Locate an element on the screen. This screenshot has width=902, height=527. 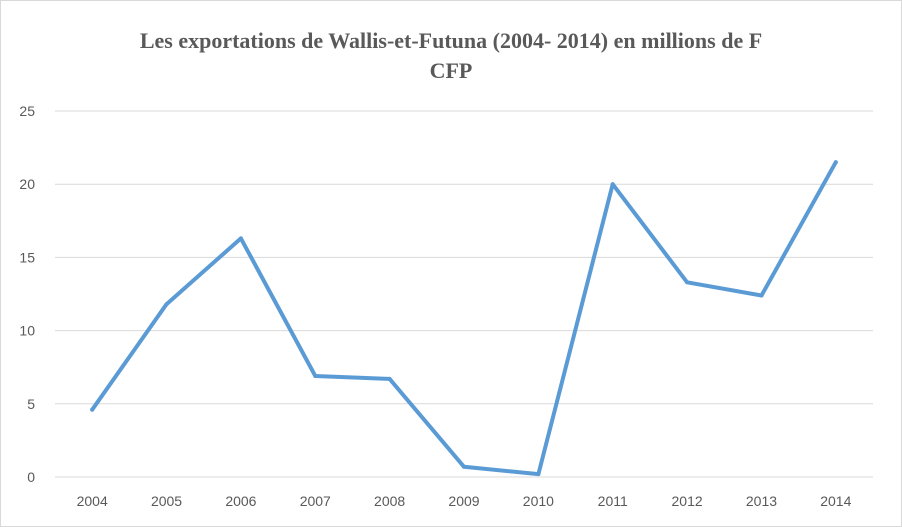
x-tick-label: 2011 is located at coordinates (613, 501).